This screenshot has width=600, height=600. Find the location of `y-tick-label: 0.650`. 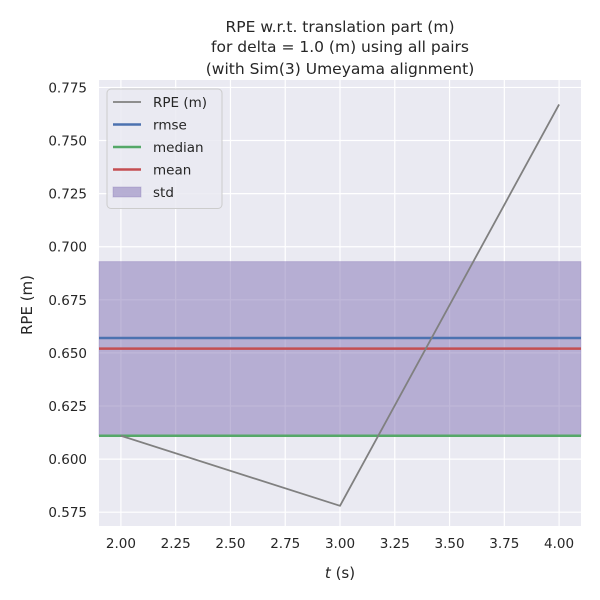

y-tick-label: 0.650 is located at coordinates (67, 354).